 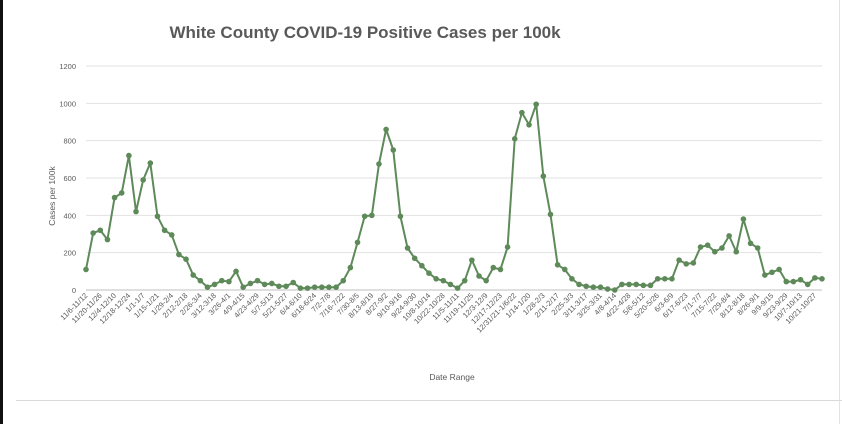 What do you see at coordinates (67, 66) in the screenshot?
I see `y-tick-label: 1200` at bounding box center [67, 66].